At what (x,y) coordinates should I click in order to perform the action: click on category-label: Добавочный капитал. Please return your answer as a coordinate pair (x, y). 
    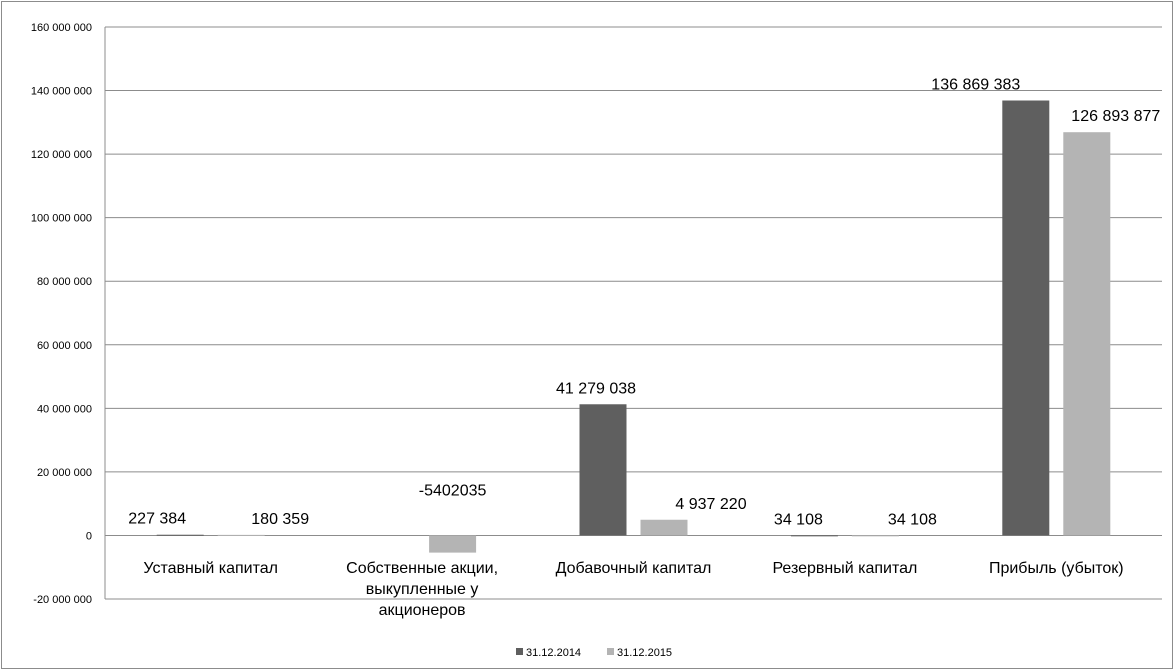
    Looking at the image, I should click on (634, 568).